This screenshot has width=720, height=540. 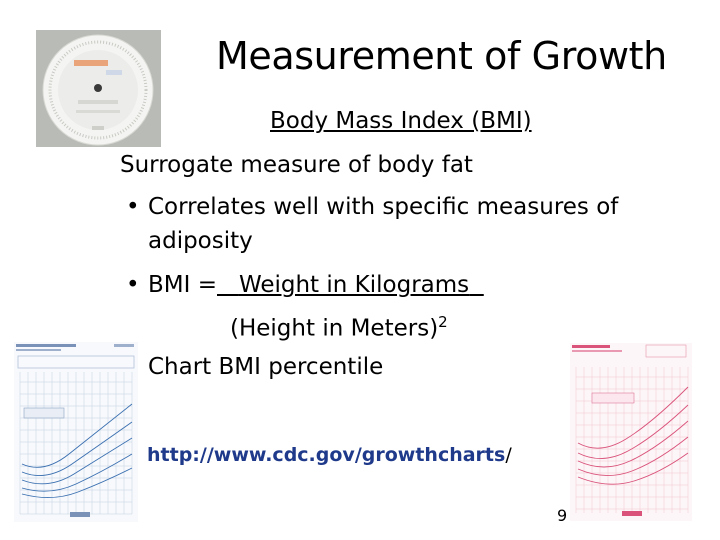 I want to click on body-line-adiposity: adiposity, so click(x=200, y=241).